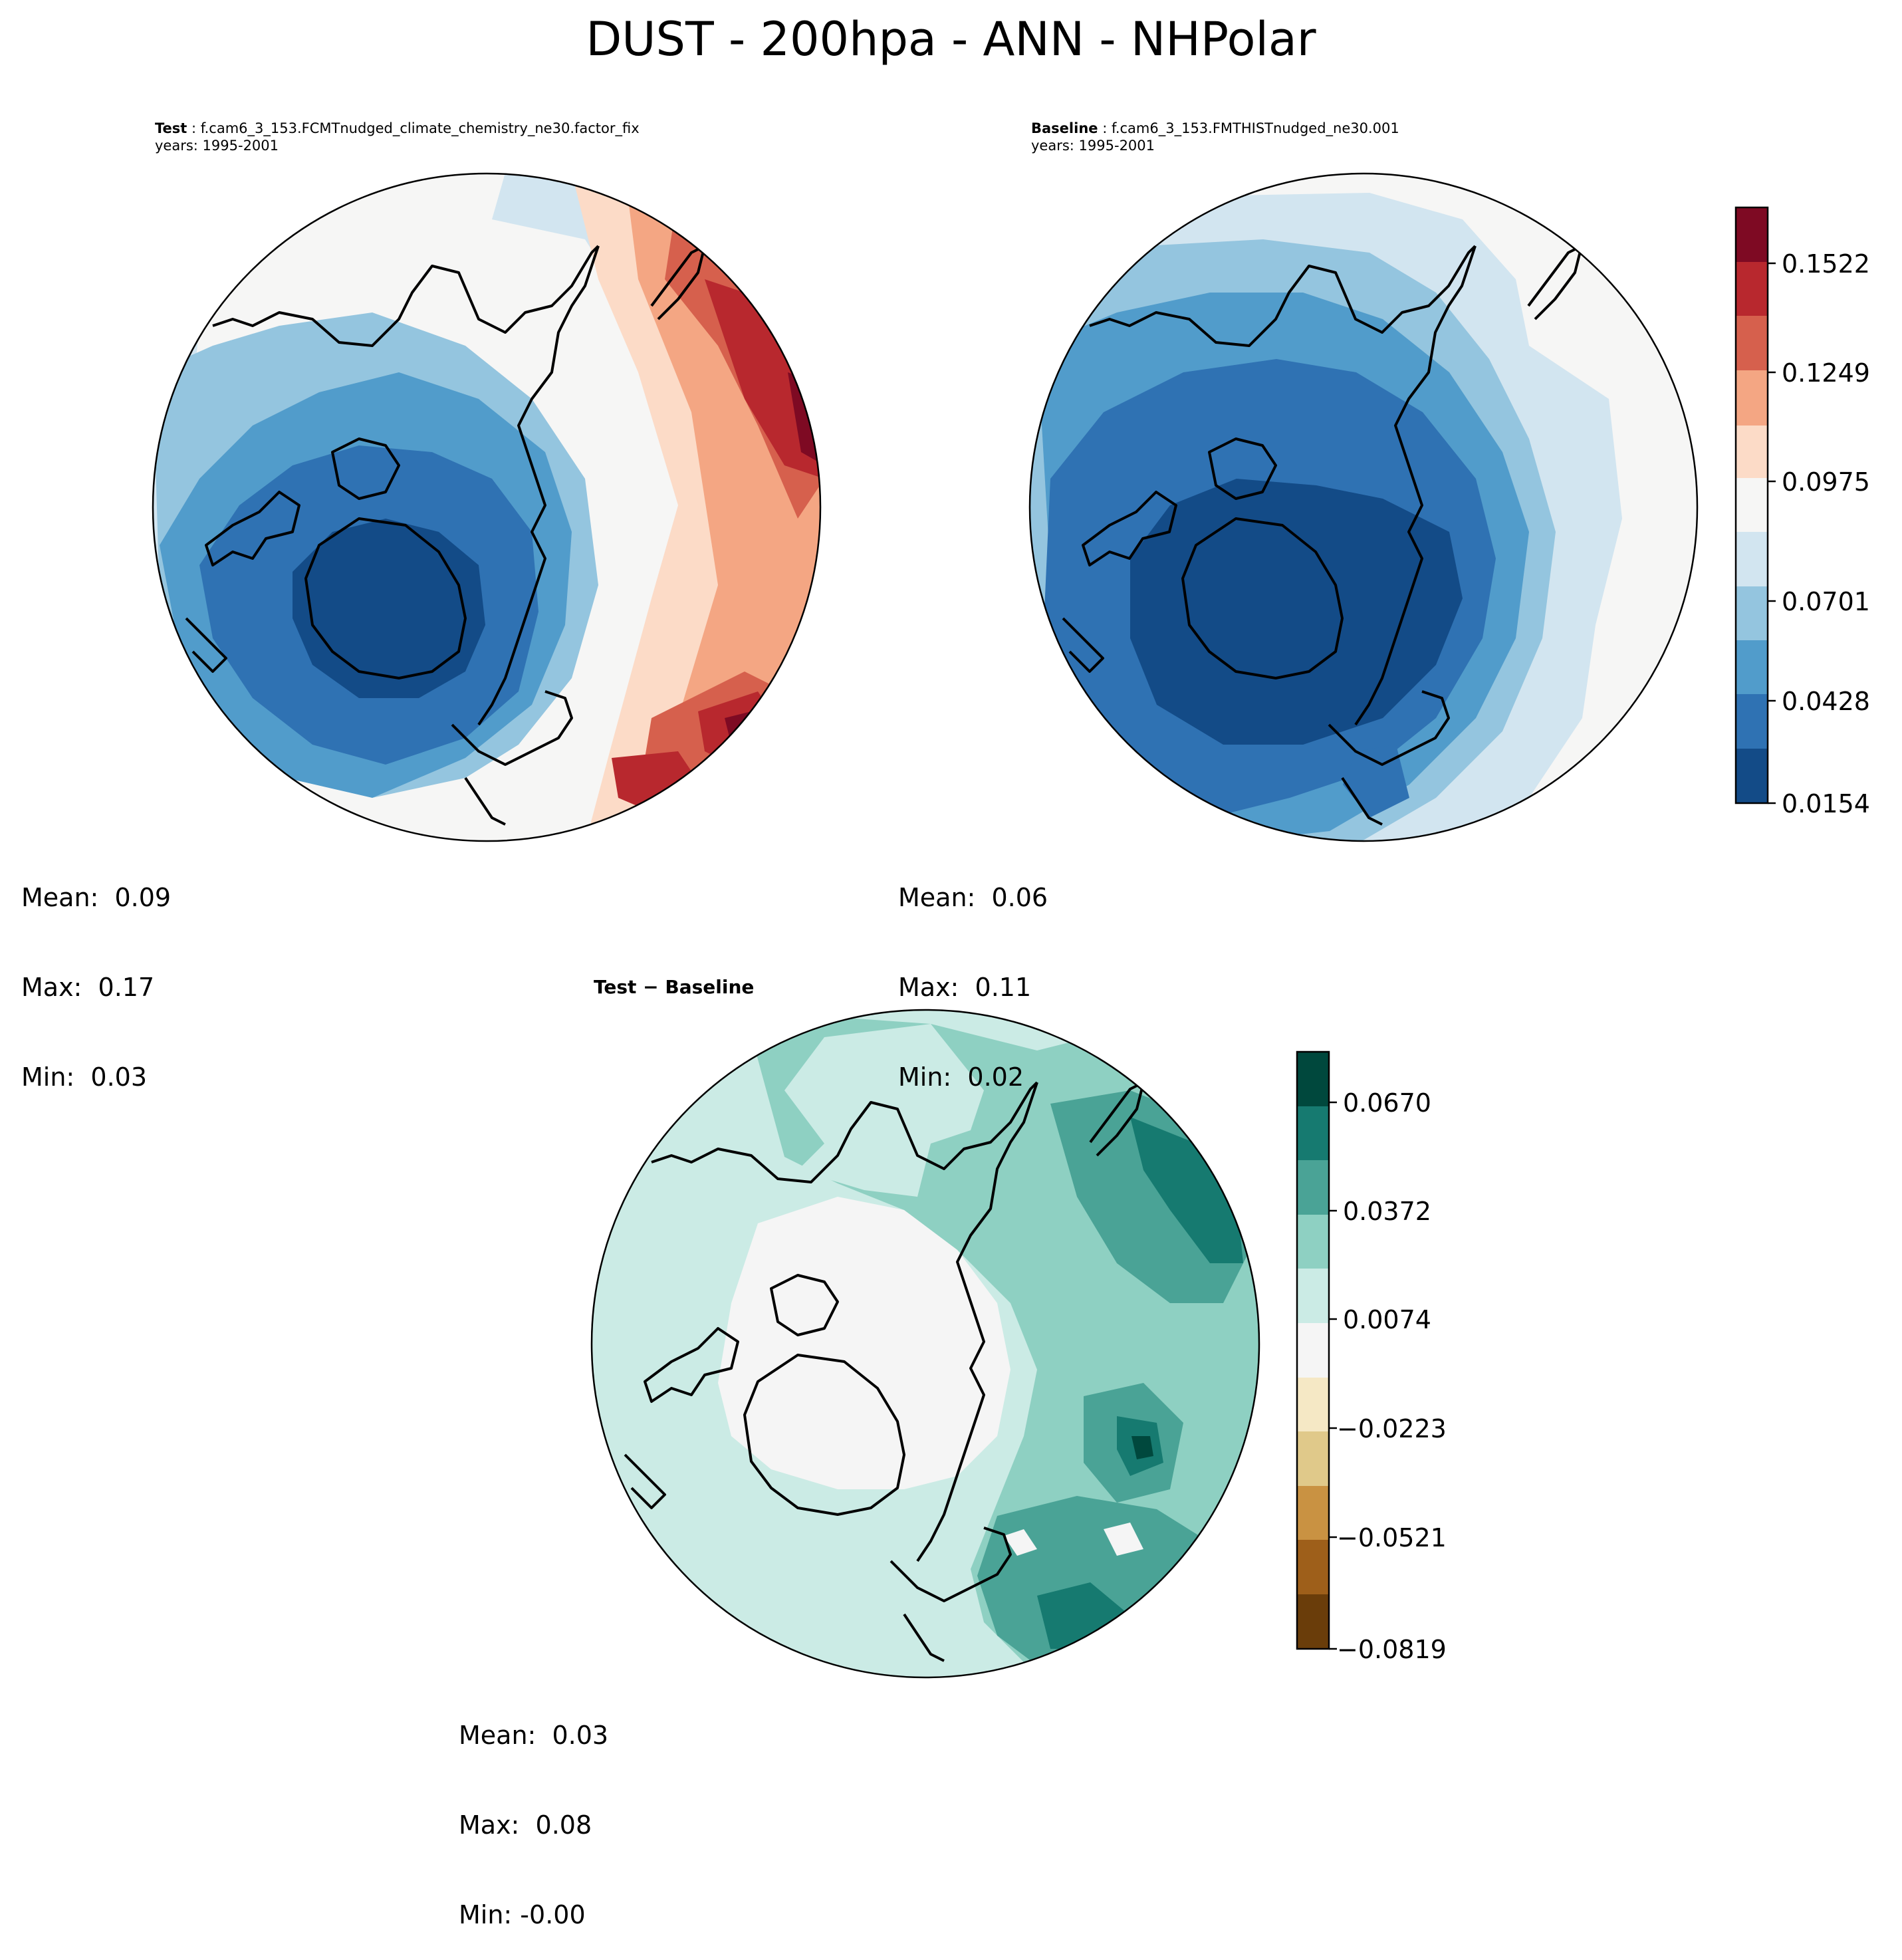 The width and height of the screenshot is (1902, 1960). What do you see at coordinates (973, 972) in the screenshot?
I see `baseline-stats: Mean: 0.06 Max: 0.11 Min: 0.02` at bounding box center [973, 972].